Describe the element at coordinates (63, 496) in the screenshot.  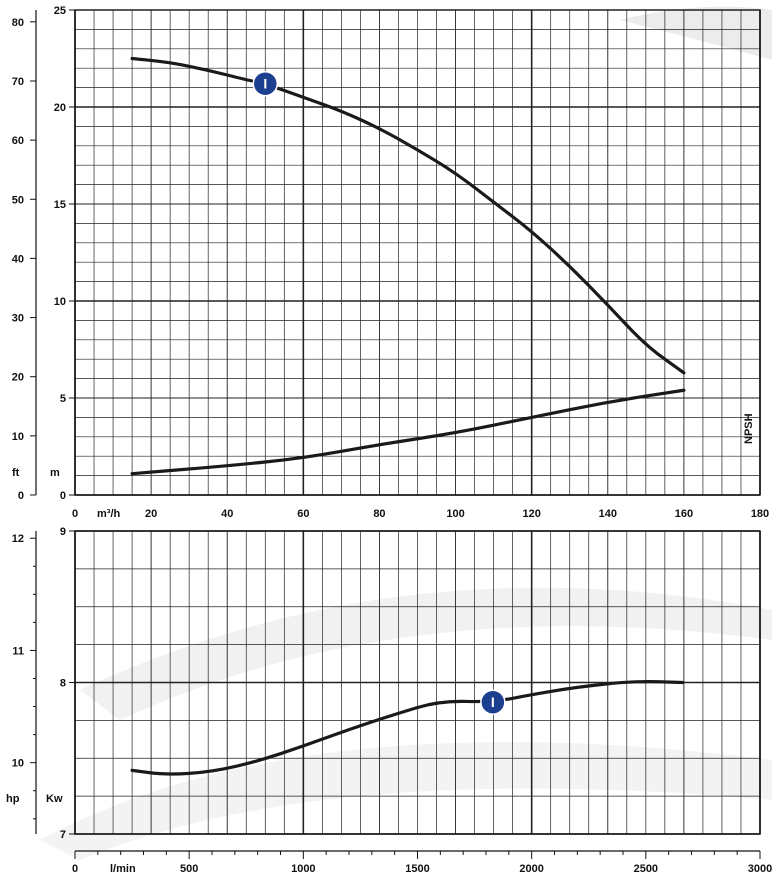
I see `m-tick-label: 0` at that location.